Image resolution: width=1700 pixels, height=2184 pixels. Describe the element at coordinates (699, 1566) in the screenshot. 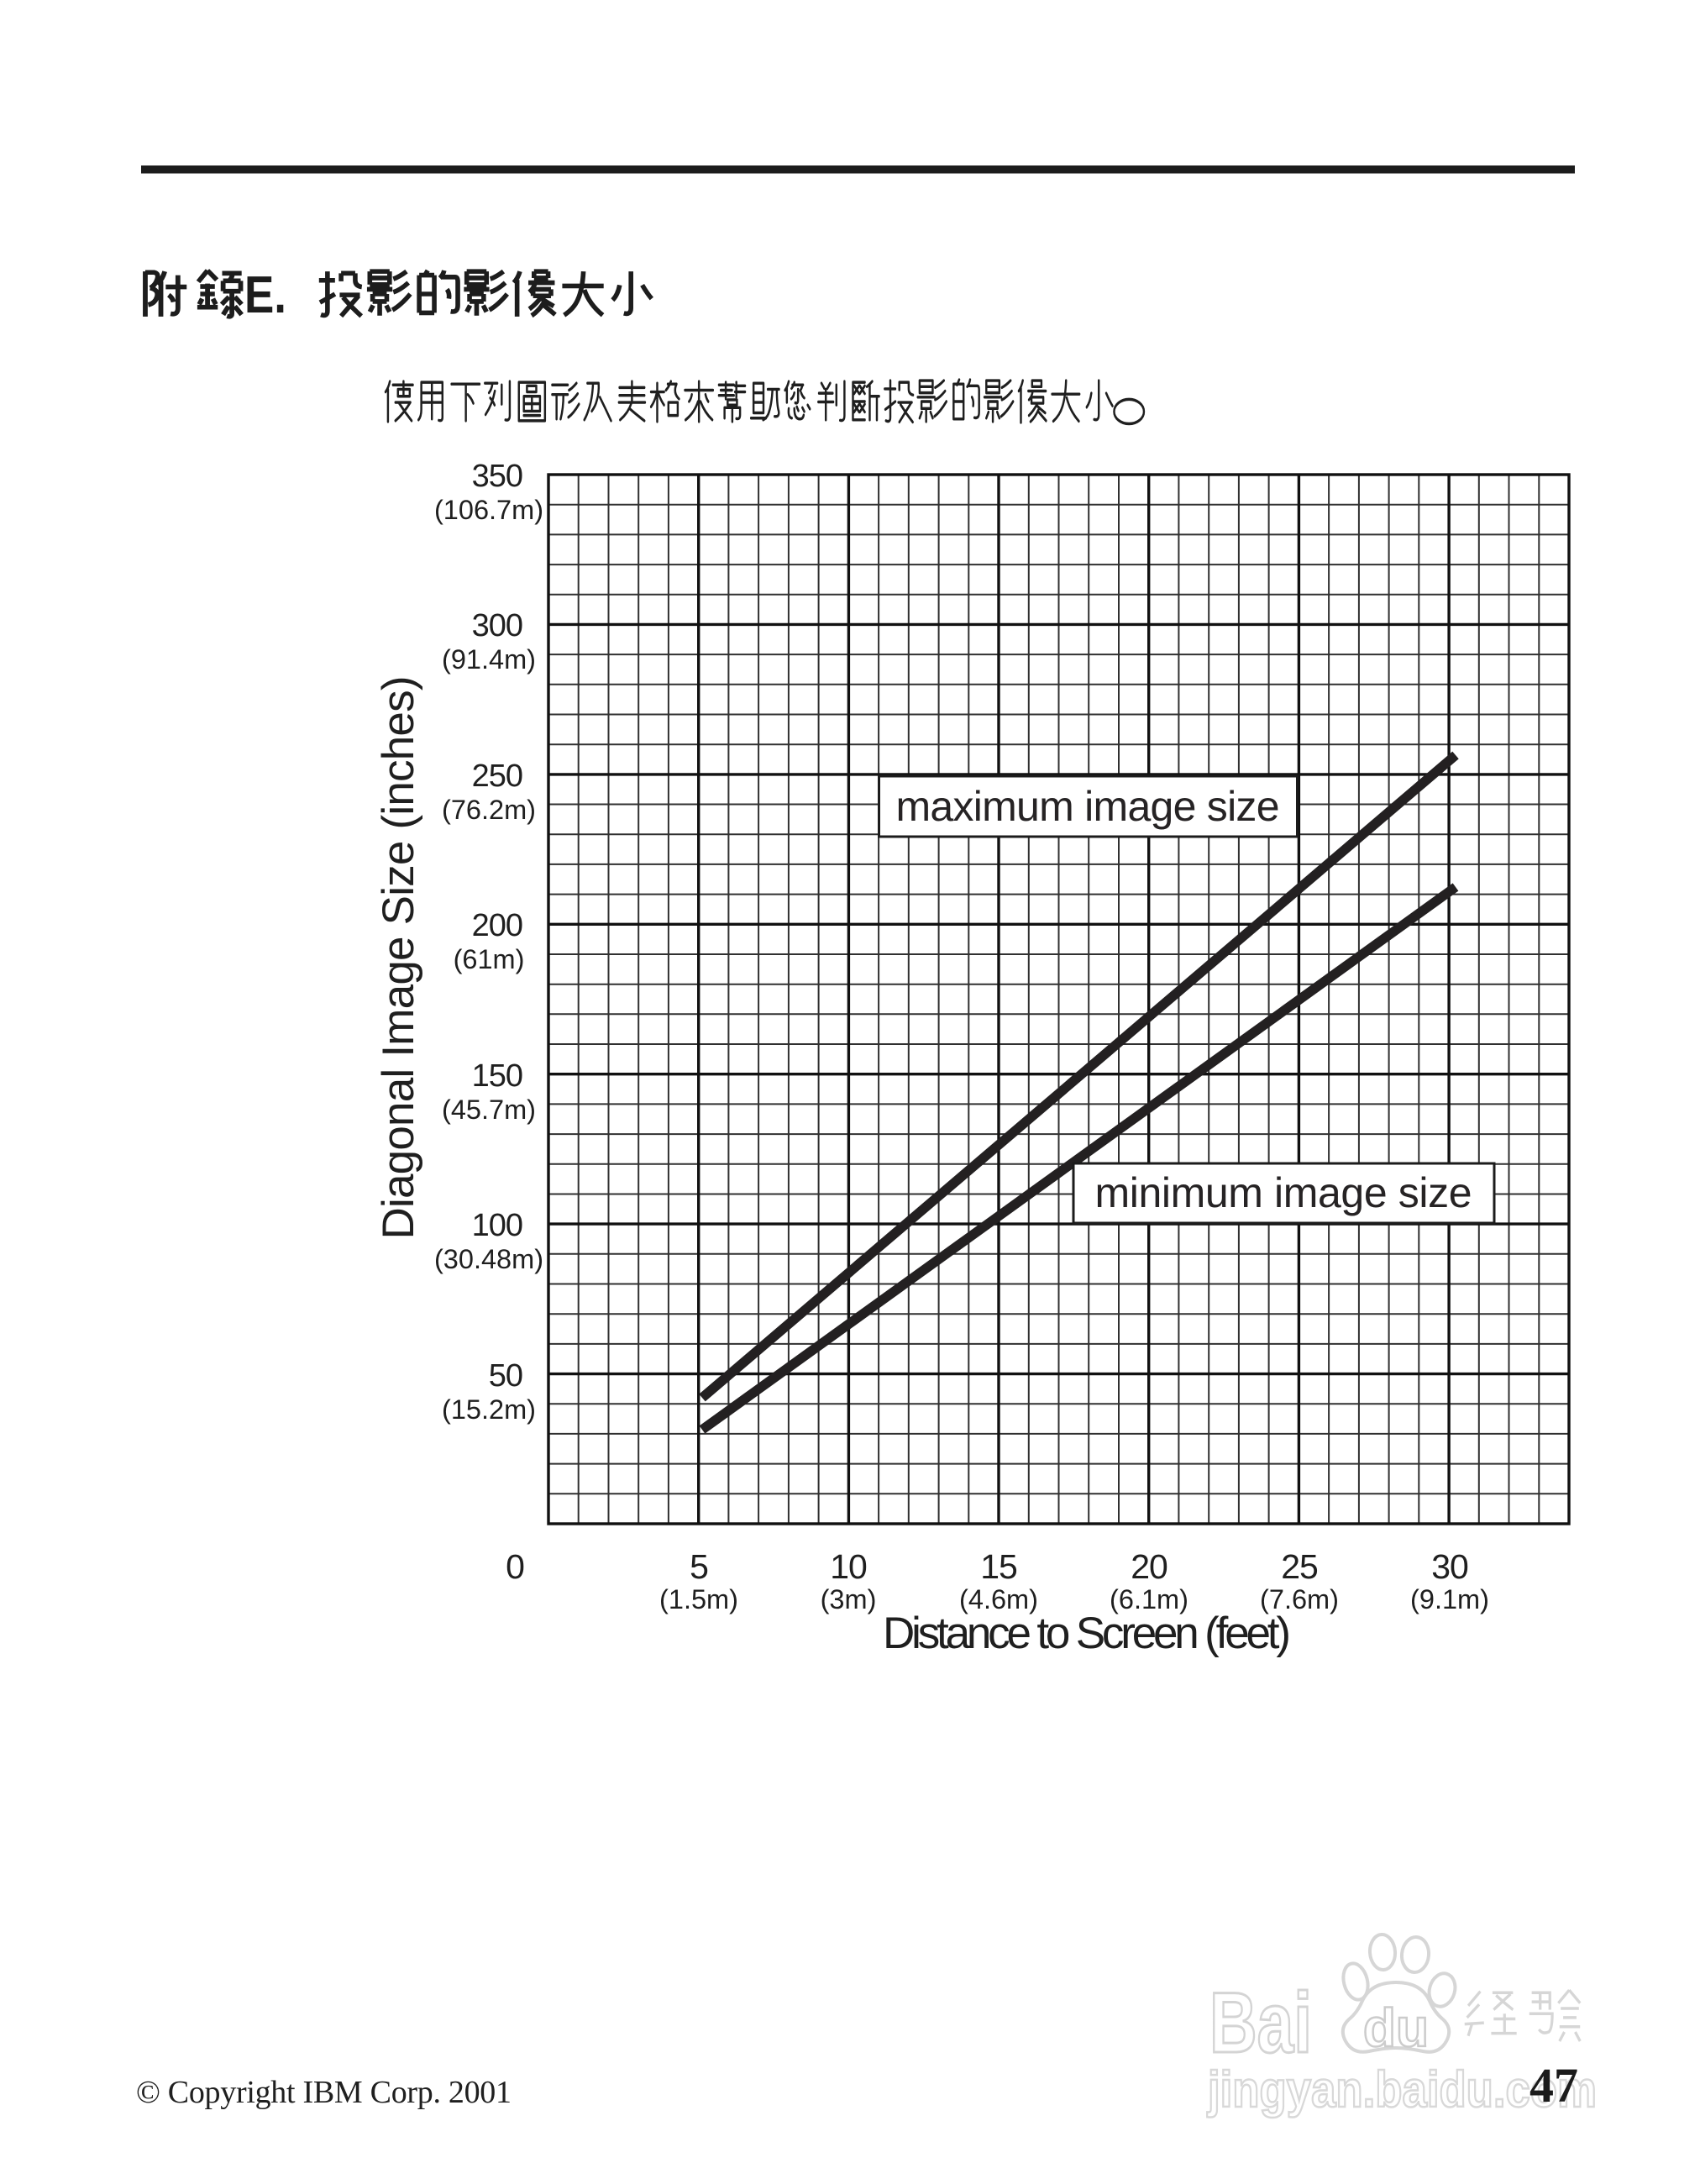

I see `svg-text: 5` at that location.